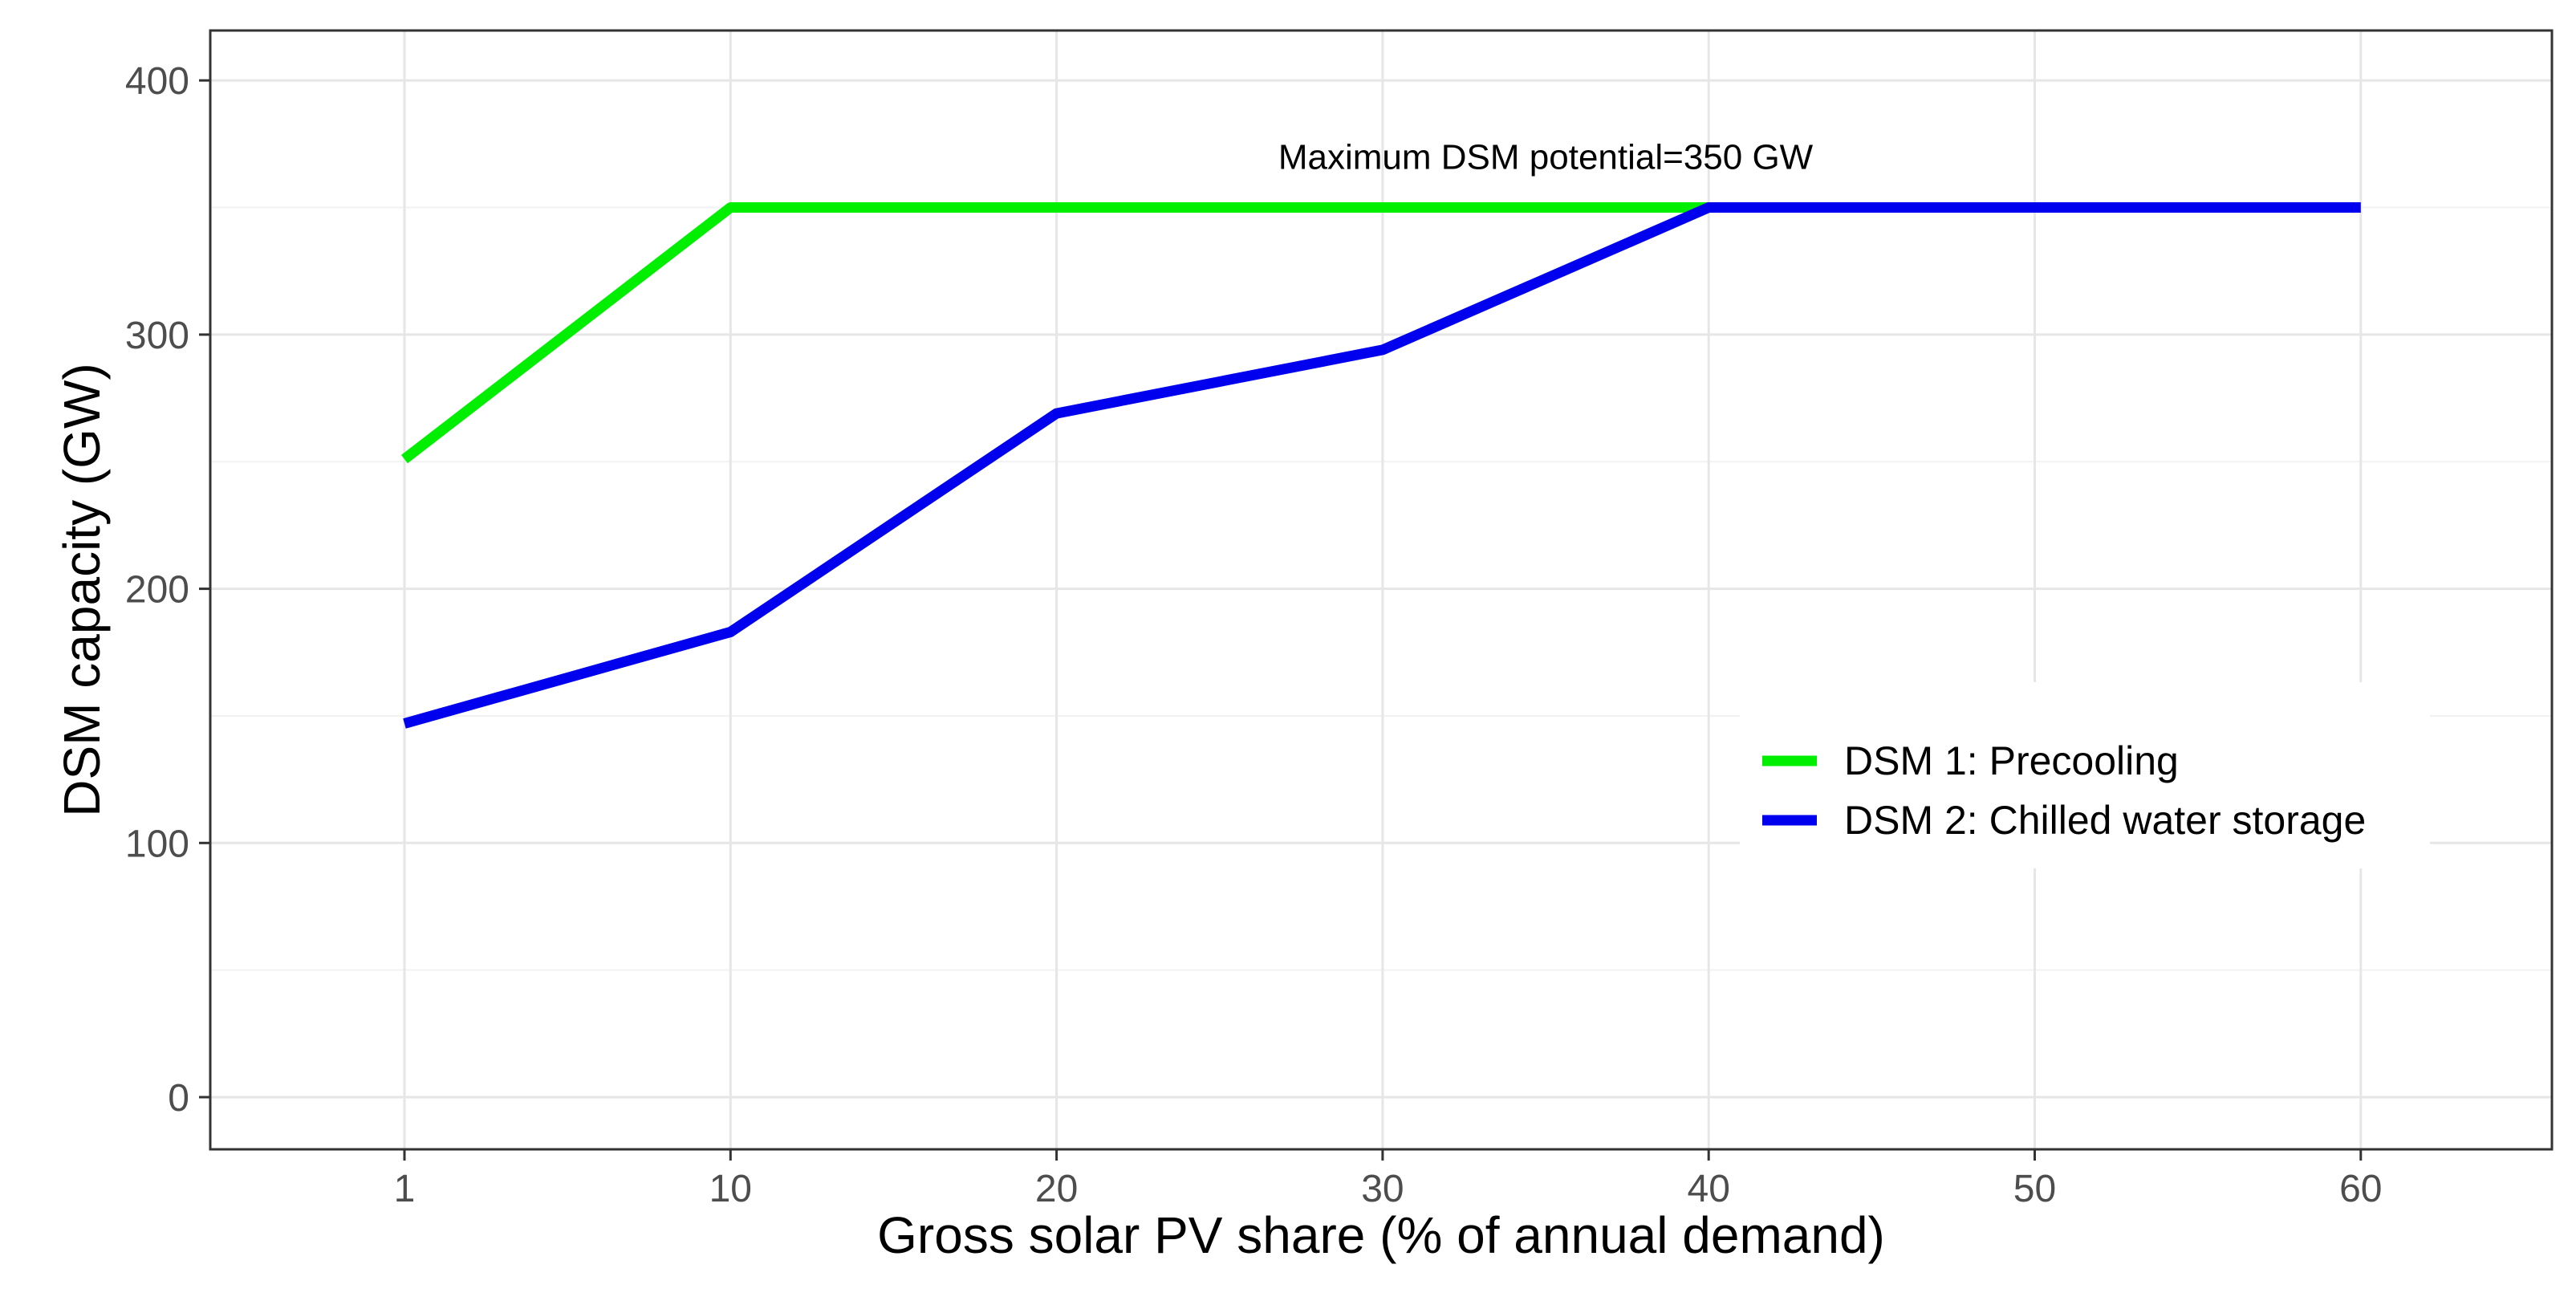 Image resolution: width=2576 pixels, height=1297 pixels. I want to click on annotation-layer: Maximum DSM potential=350 GW, so click(1546, 157).